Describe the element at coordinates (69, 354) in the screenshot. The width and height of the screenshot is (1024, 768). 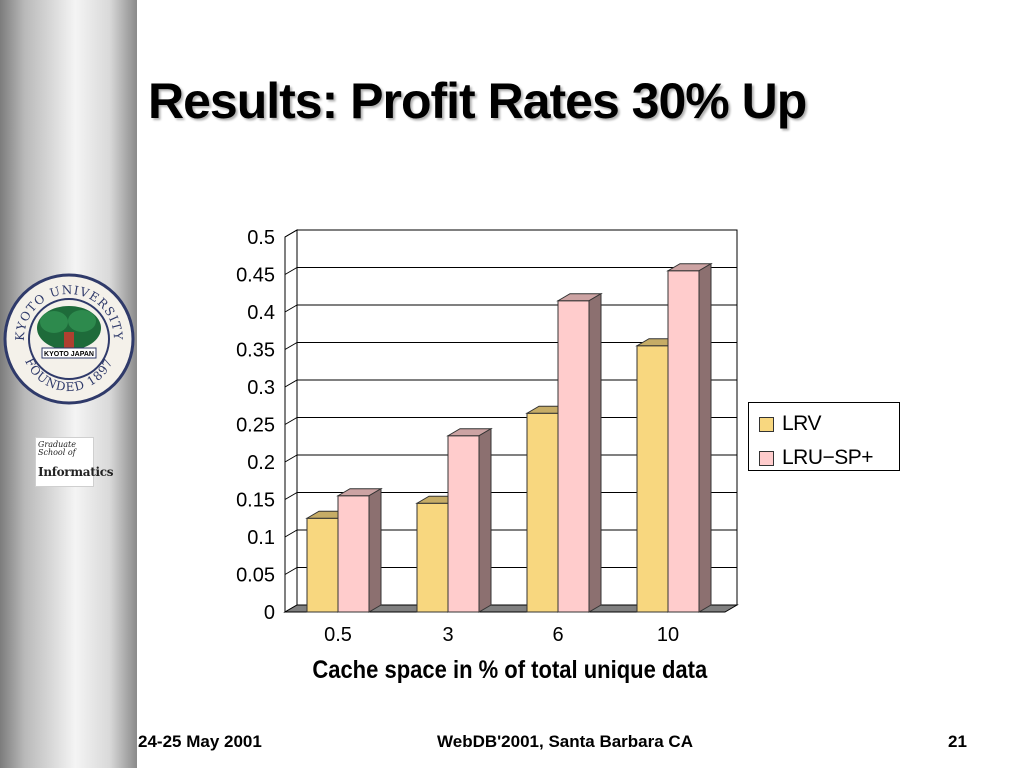
I see `seal-center-text: KYOTO JAPAN` at that location.